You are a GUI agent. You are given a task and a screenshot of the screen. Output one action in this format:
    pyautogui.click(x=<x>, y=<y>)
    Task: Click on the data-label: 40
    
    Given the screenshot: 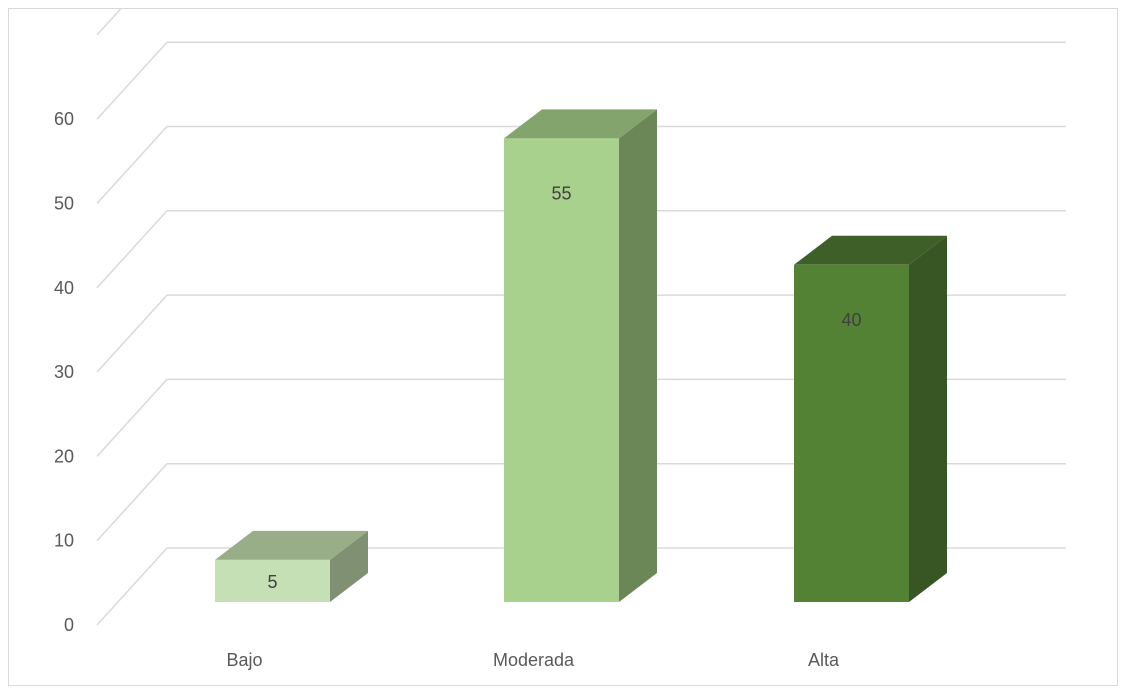 What is the action you would take?
    pyautogui.click(x=851, y=320)
    